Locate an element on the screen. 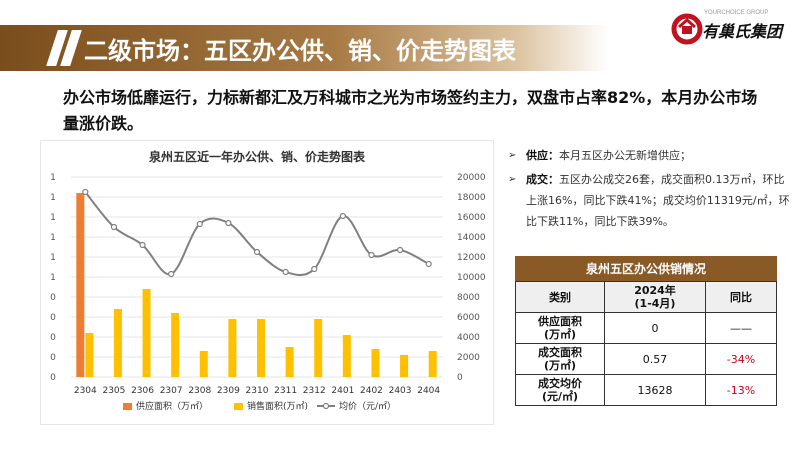 The image size is (798, 449). x-tick-label: 2308 is located at coordinates (199, 391).